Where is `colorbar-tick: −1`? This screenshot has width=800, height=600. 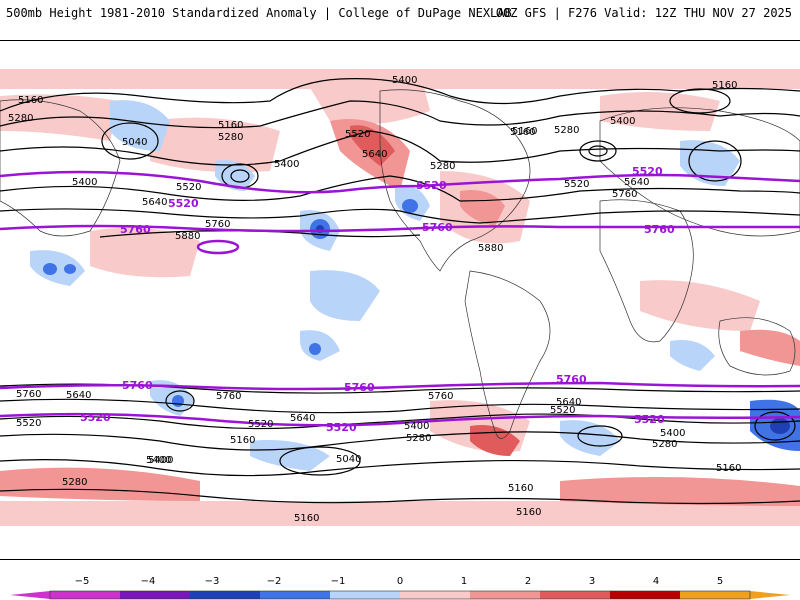
colorbar-tick: −1 is located at coordinates (338, 581).